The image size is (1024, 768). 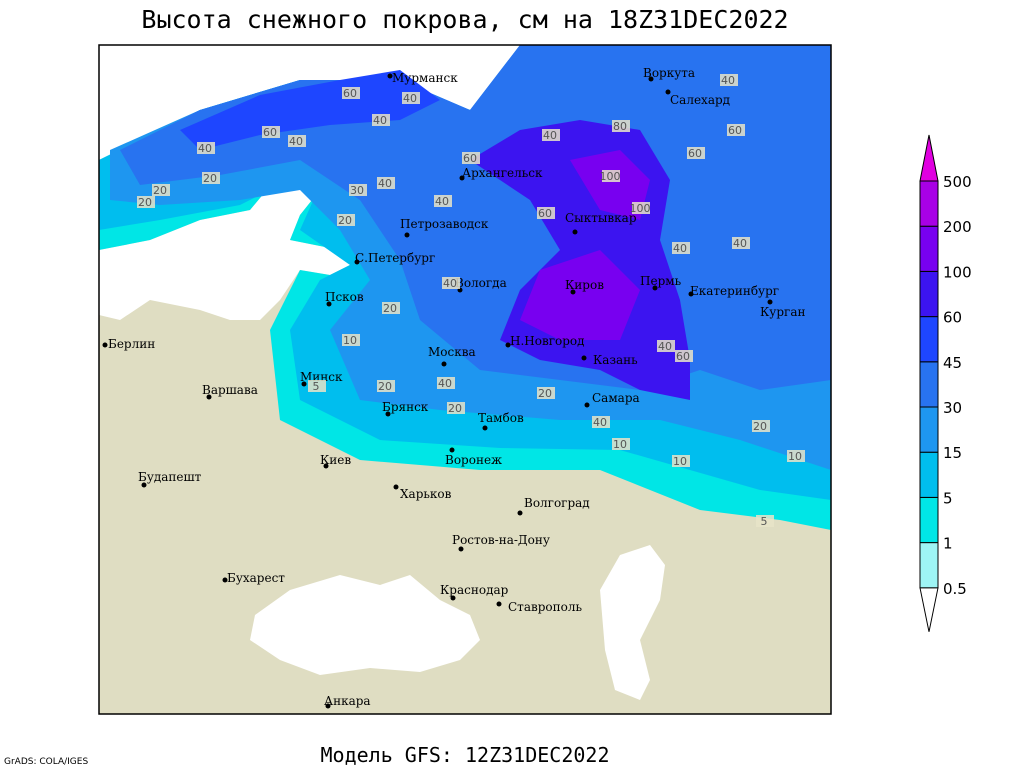 I want to click on arctic-sea, so click(x=309, y=102).